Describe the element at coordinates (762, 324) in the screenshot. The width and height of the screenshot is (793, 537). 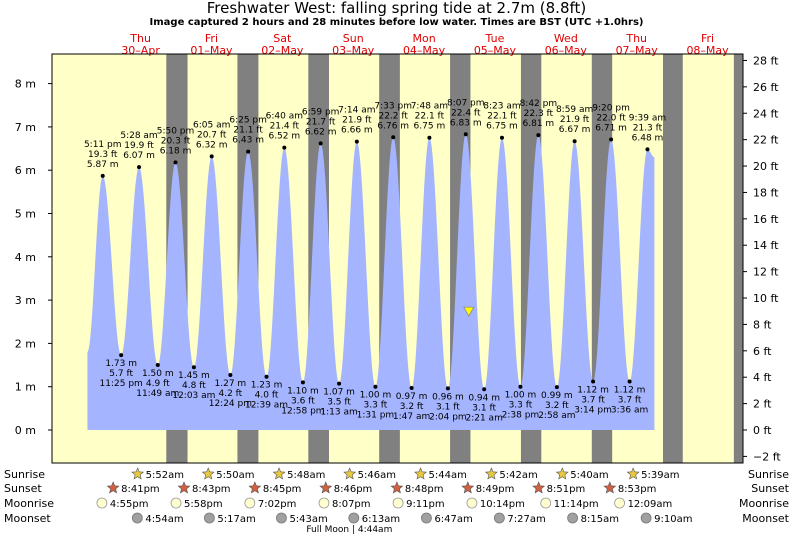
I see `y-tick-label-ft: 8 ft` at that location.